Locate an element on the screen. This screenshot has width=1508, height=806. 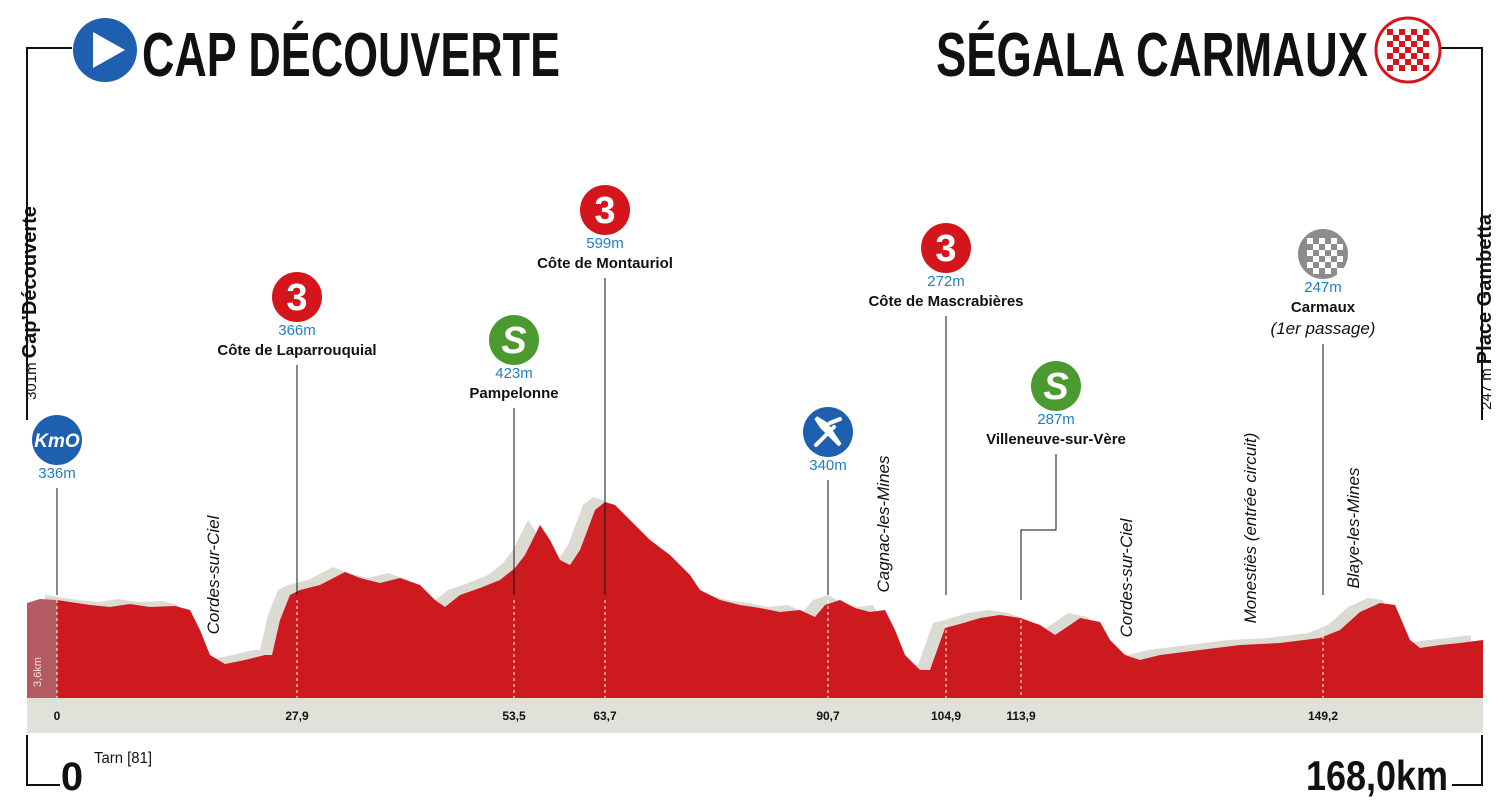
distance: 168,0km is located at coordinates (1377, 775).